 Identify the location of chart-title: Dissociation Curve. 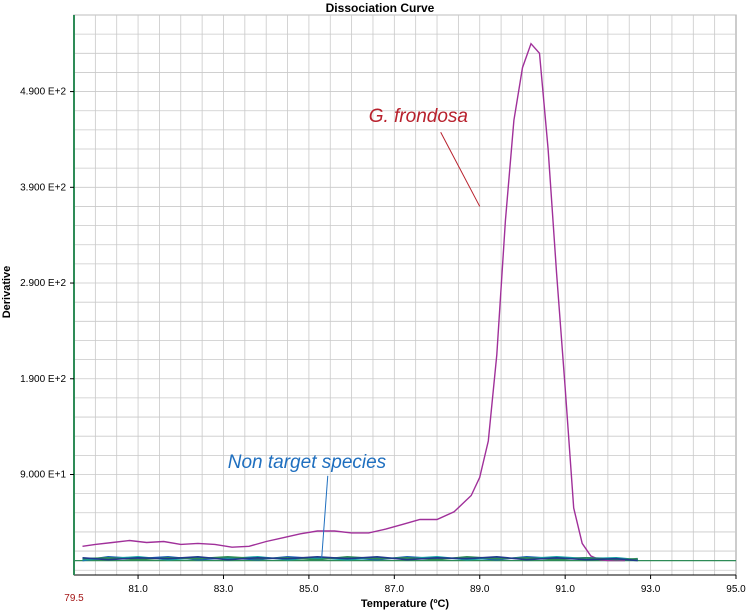
(380, 8).